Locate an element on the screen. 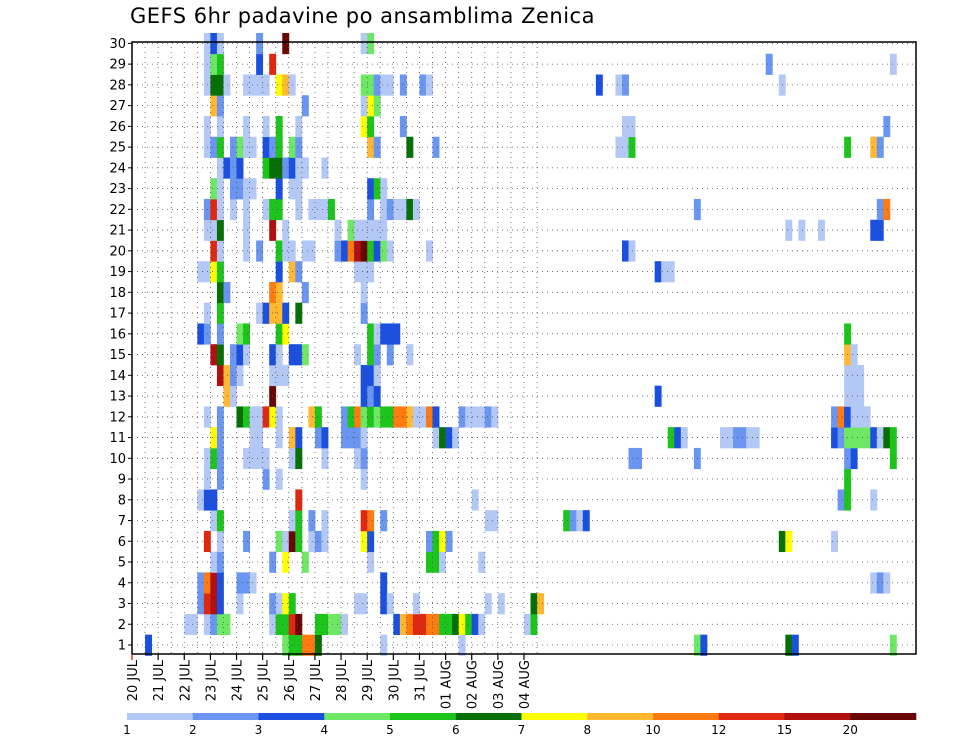 Image resolution: width=960 pixels, height=742 pixels. y-tick-label: 19 is located at coordinates (117, 272).